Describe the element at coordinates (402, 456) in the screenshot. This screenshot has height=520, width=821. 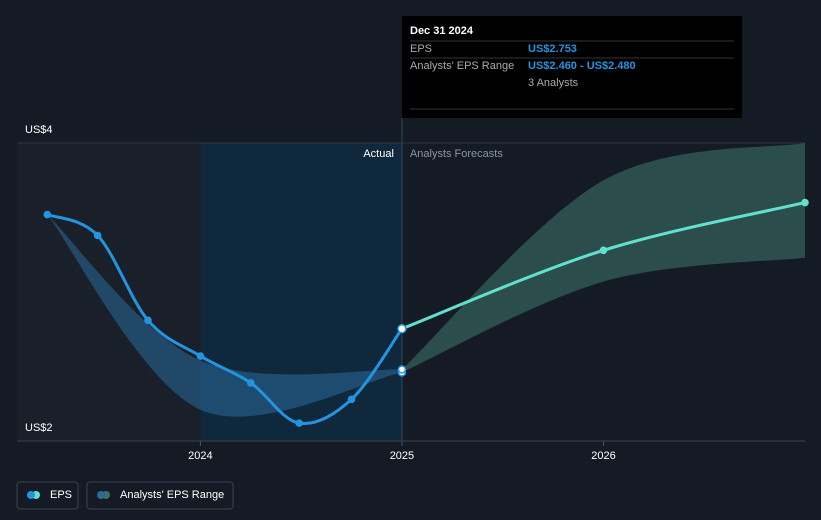
I see `x-tick-label: 2025` at that location.